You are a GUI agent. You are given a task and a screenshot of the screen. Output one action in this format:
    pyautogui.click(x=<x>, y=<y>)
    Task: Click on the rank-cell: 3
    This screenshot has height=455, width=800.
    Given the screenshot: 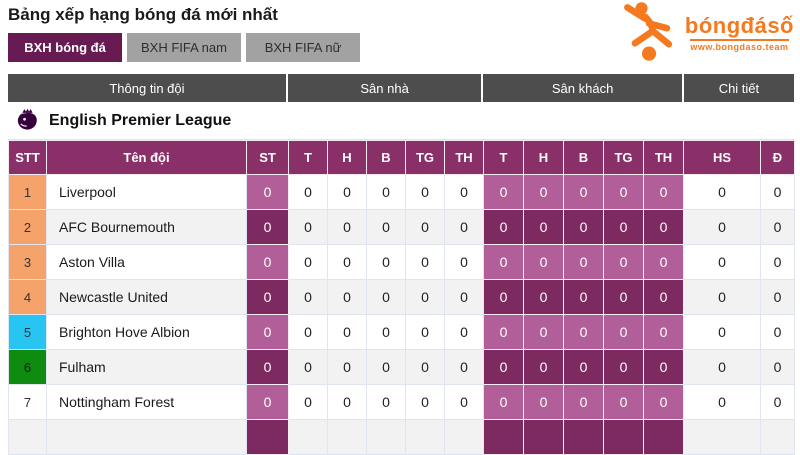 What is the action you would take?
    pyautogui.click(x=27, y=262)
    